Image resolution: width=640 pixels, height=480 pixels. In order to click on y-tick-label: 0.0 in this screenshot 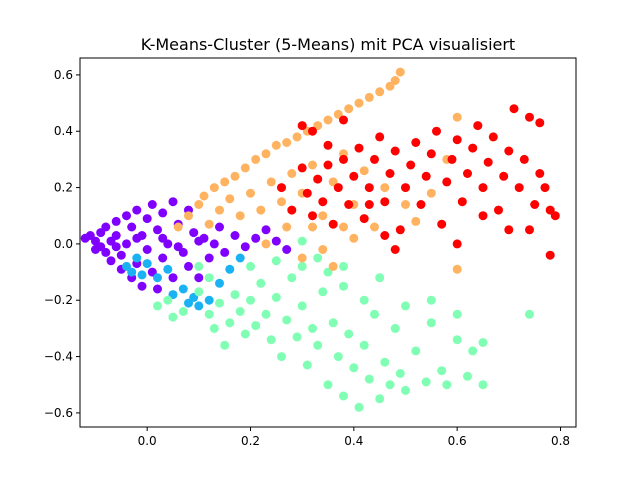, I will do `click(63, 244)`.